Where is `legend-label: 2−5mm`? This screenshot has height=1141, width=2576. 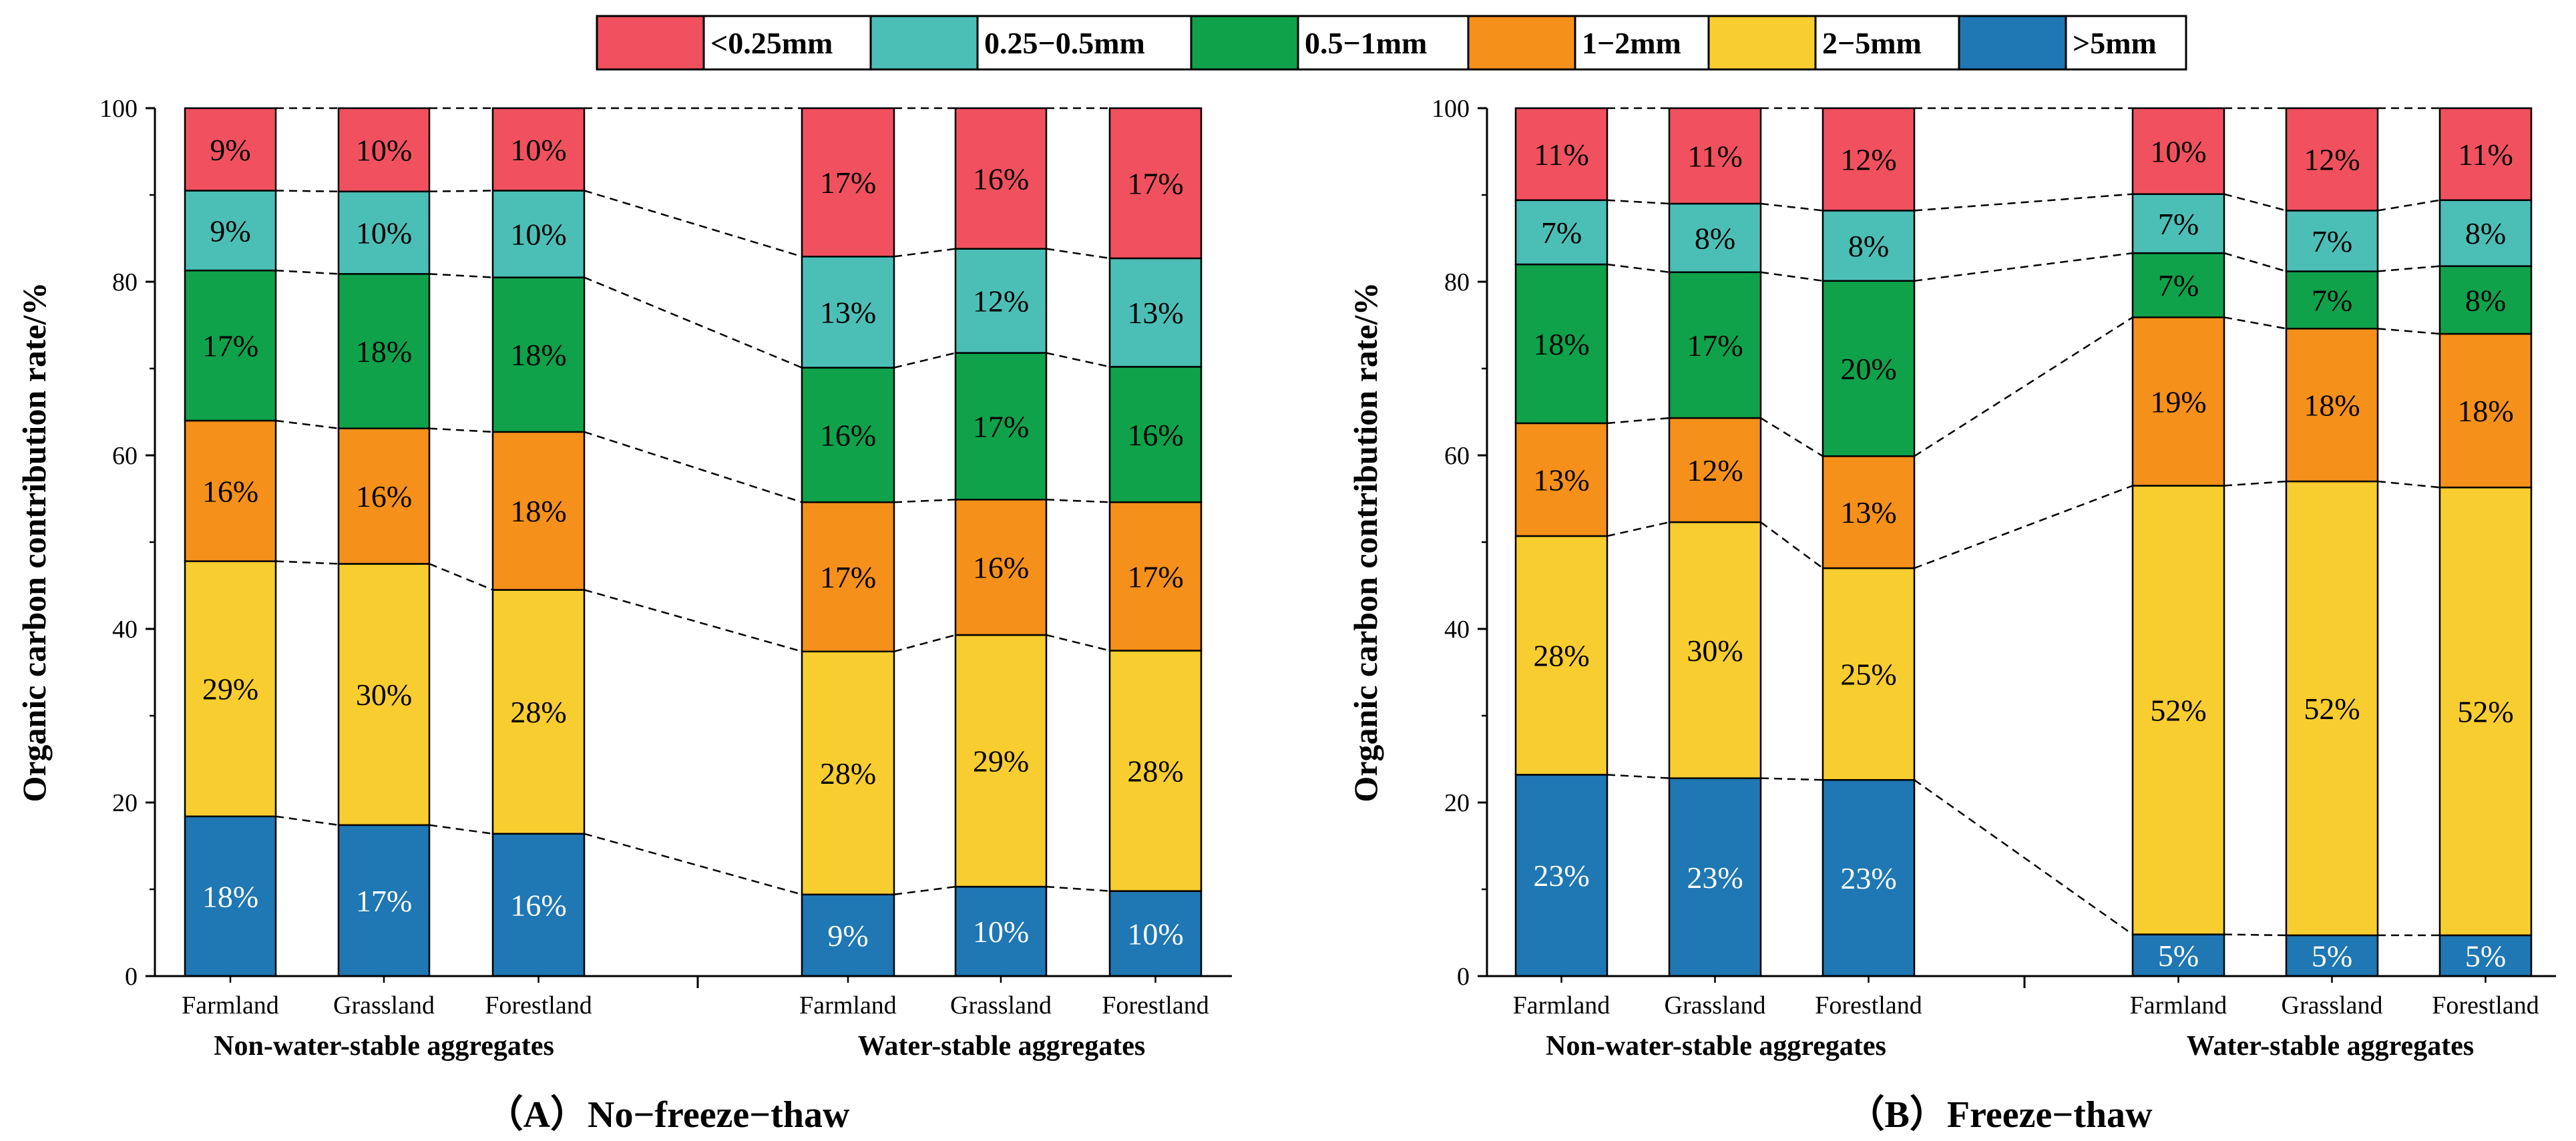
legend-label: 2−5mm is located at coordinates (1872, 43).